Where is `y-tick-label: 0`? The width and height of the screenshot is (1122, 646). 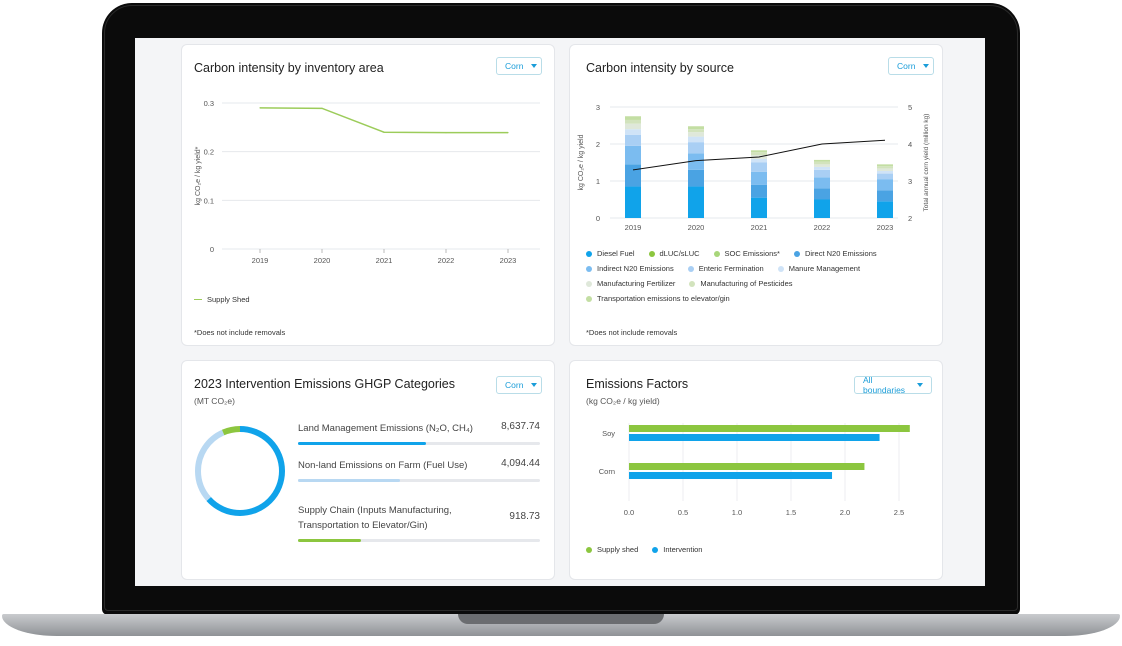 y-tick-label: 0 is located at coordinates (598, 218).